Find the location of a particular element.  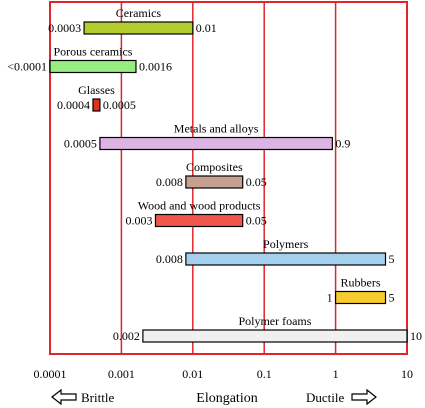

max-value-label: 10 is located at coordinates (416, 336).